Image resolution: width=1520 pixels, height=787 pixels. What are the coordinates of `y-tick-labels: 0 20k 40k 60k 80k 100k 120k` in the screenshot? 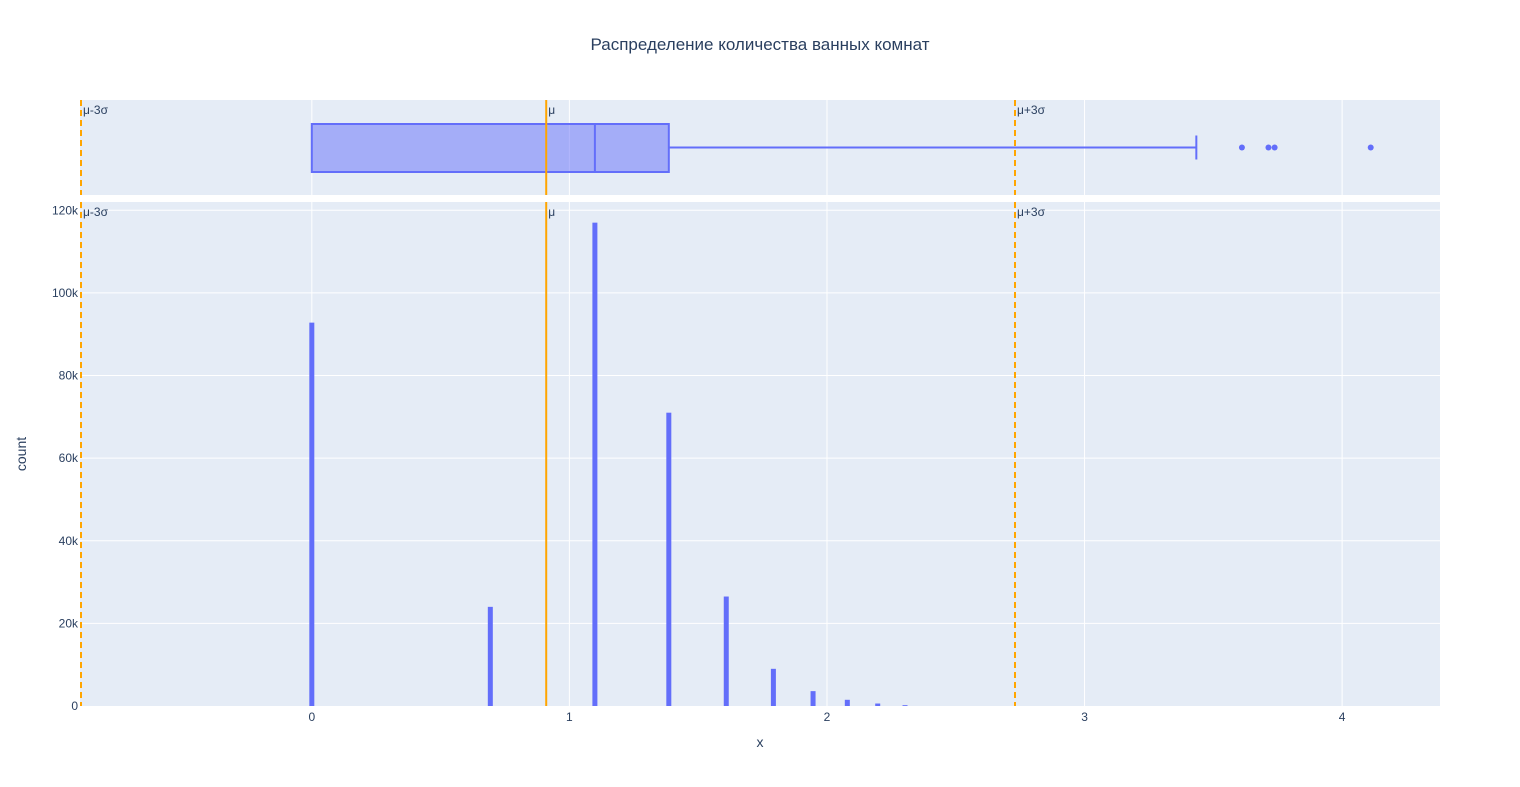 It's located at (65, 458).